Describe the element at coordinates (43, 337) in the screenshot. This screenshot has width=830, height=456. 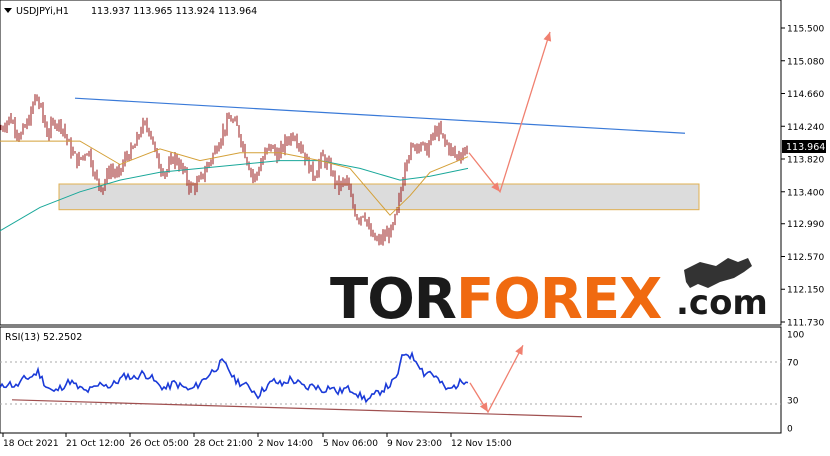
I see `rsi-label: RSI(13) 52.2502` at that location.